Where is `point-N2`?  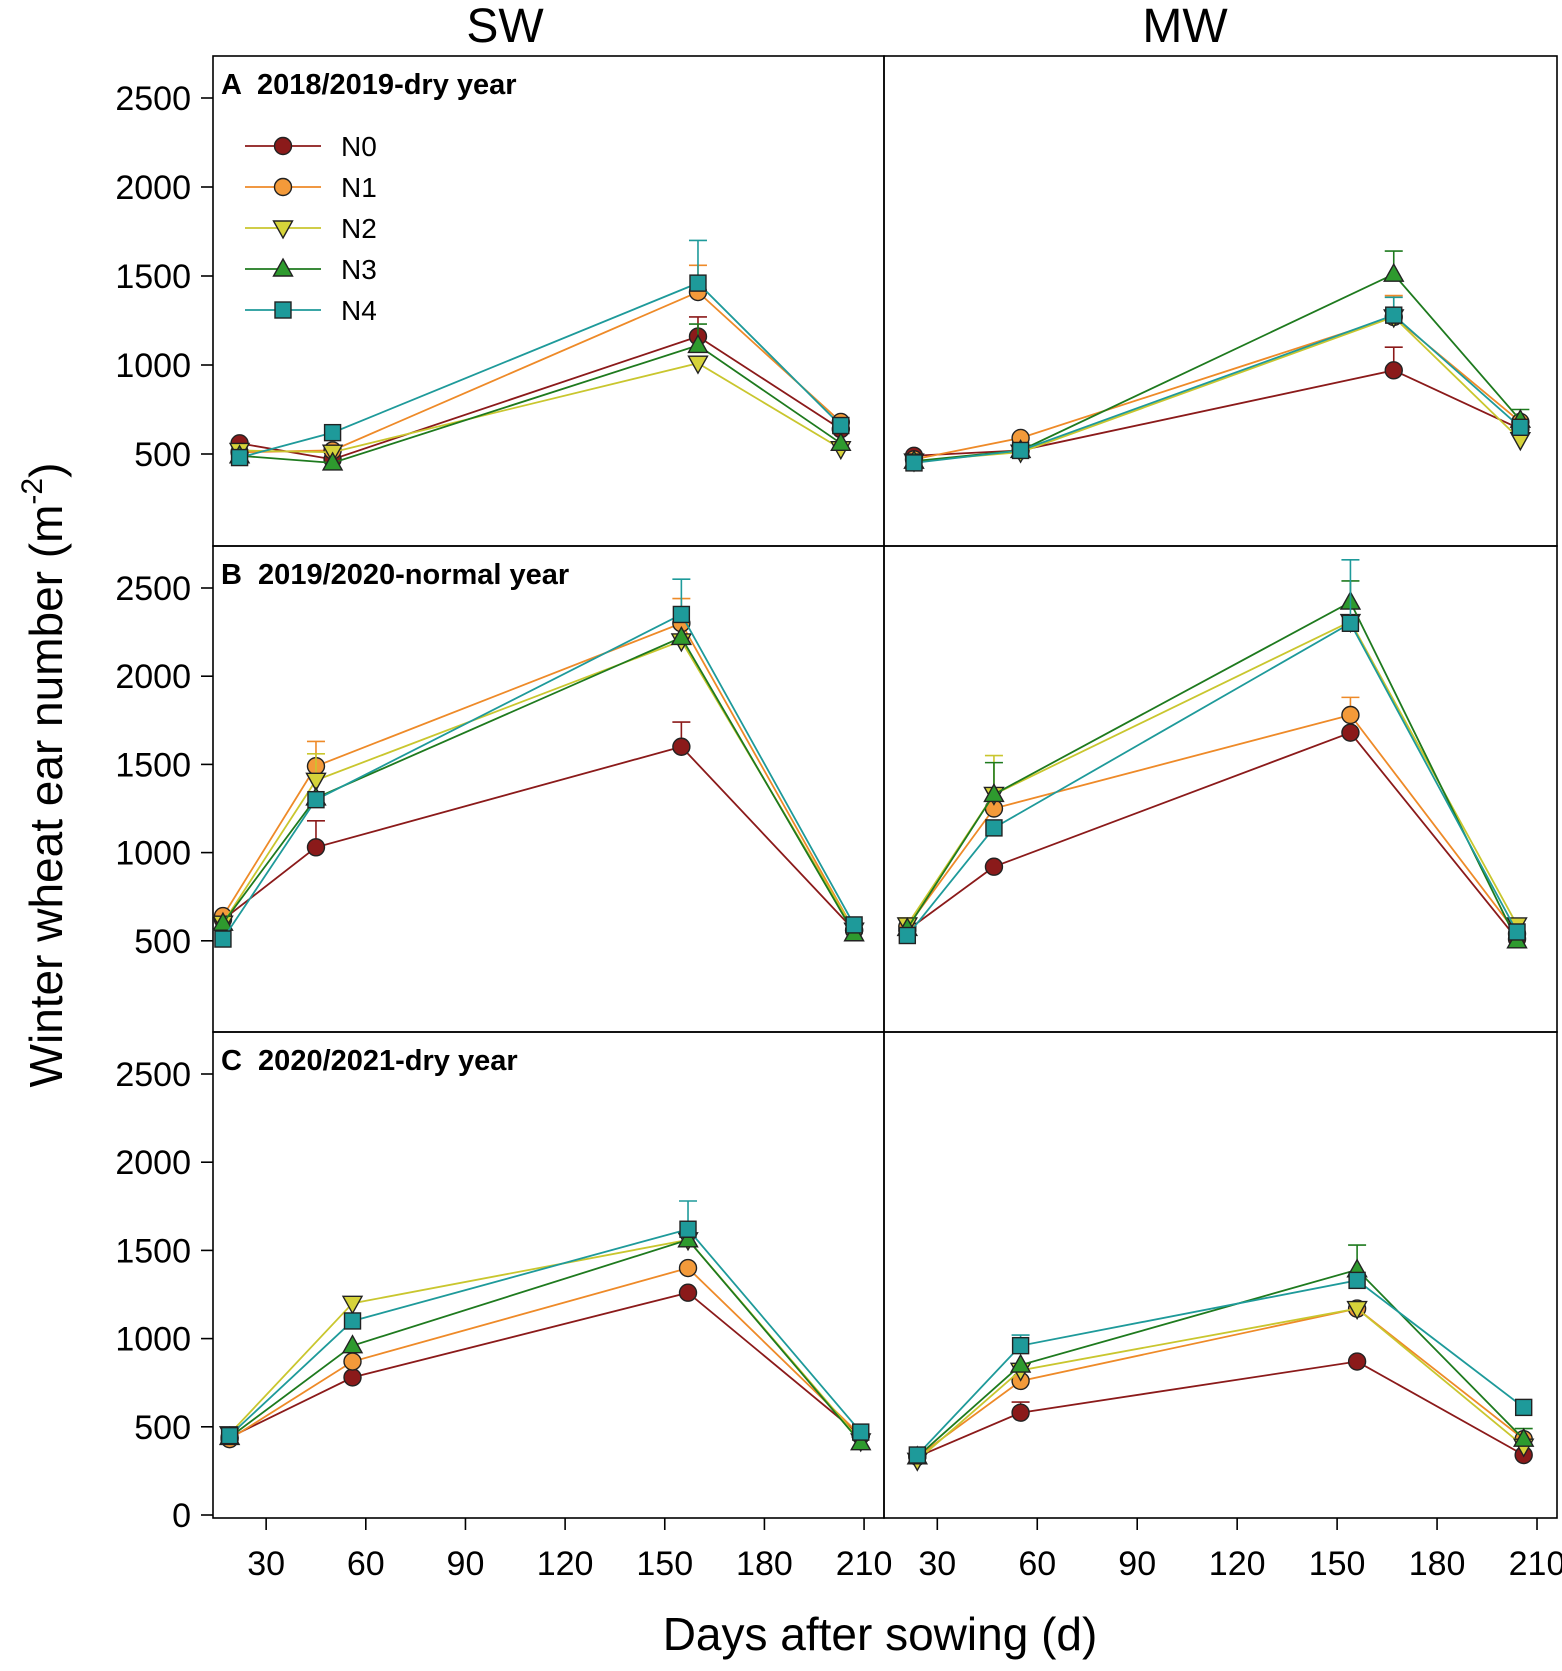
point-N2 is located at coordinates (698, 365).